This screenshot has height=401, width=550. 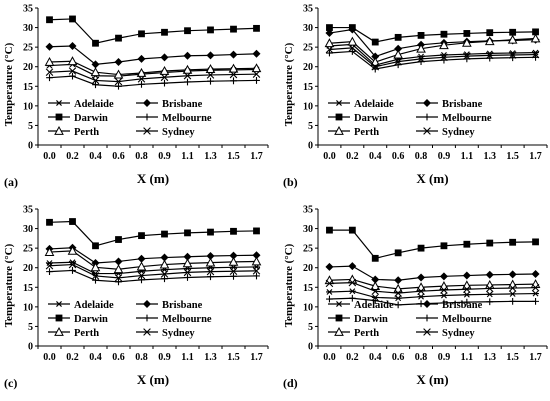 What do you see at coordinates (73, 131) in the screenshot?
I see `legend-item: Perth` at bounding box center [73, 131].